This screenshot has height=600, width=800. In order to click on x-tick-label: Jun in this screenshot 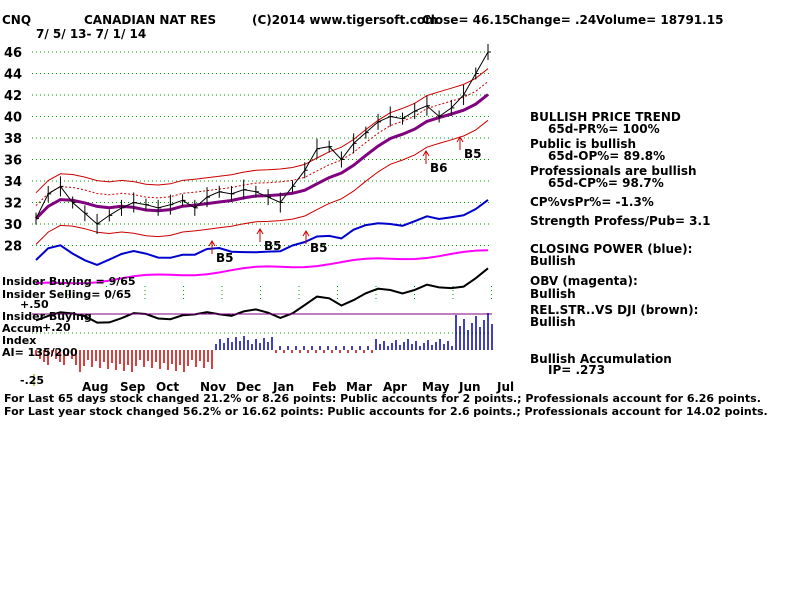, I will do `click(469, 387)`.